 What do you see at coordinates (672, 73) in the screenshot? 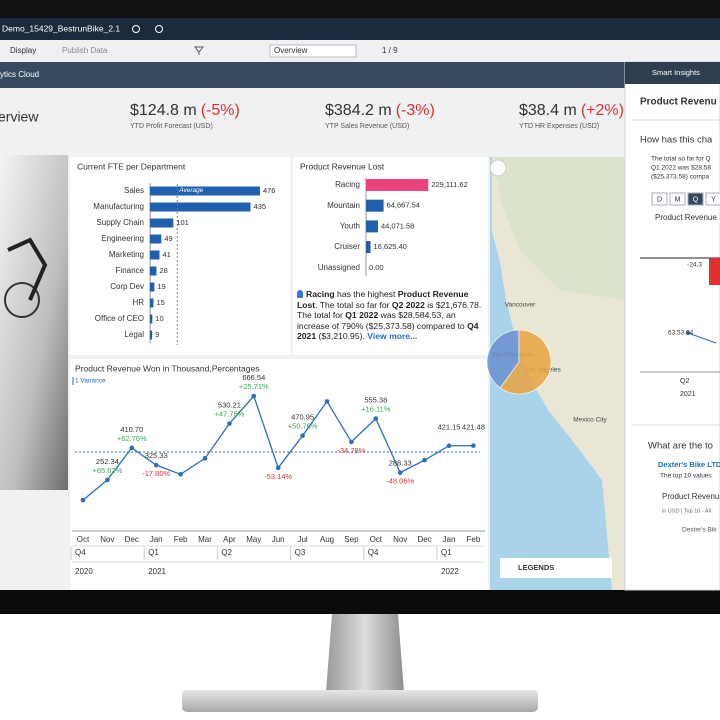
I see `side-panel-header` at bounding box center [672, 73].